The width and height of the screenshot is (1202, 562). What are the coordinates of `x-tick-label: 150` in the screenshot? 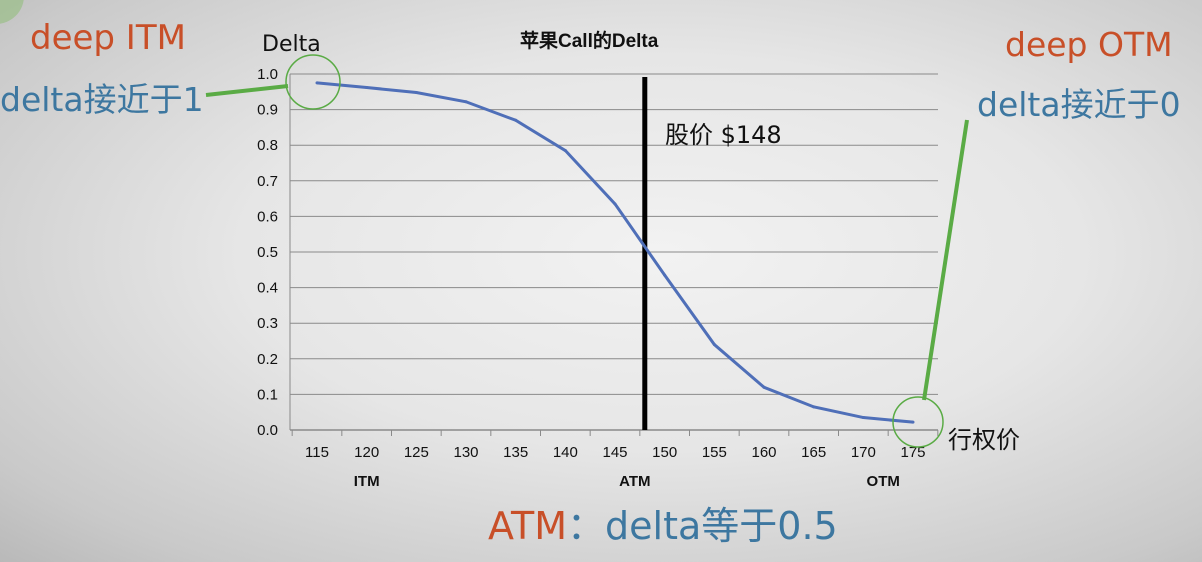 It's located at (664, 452).